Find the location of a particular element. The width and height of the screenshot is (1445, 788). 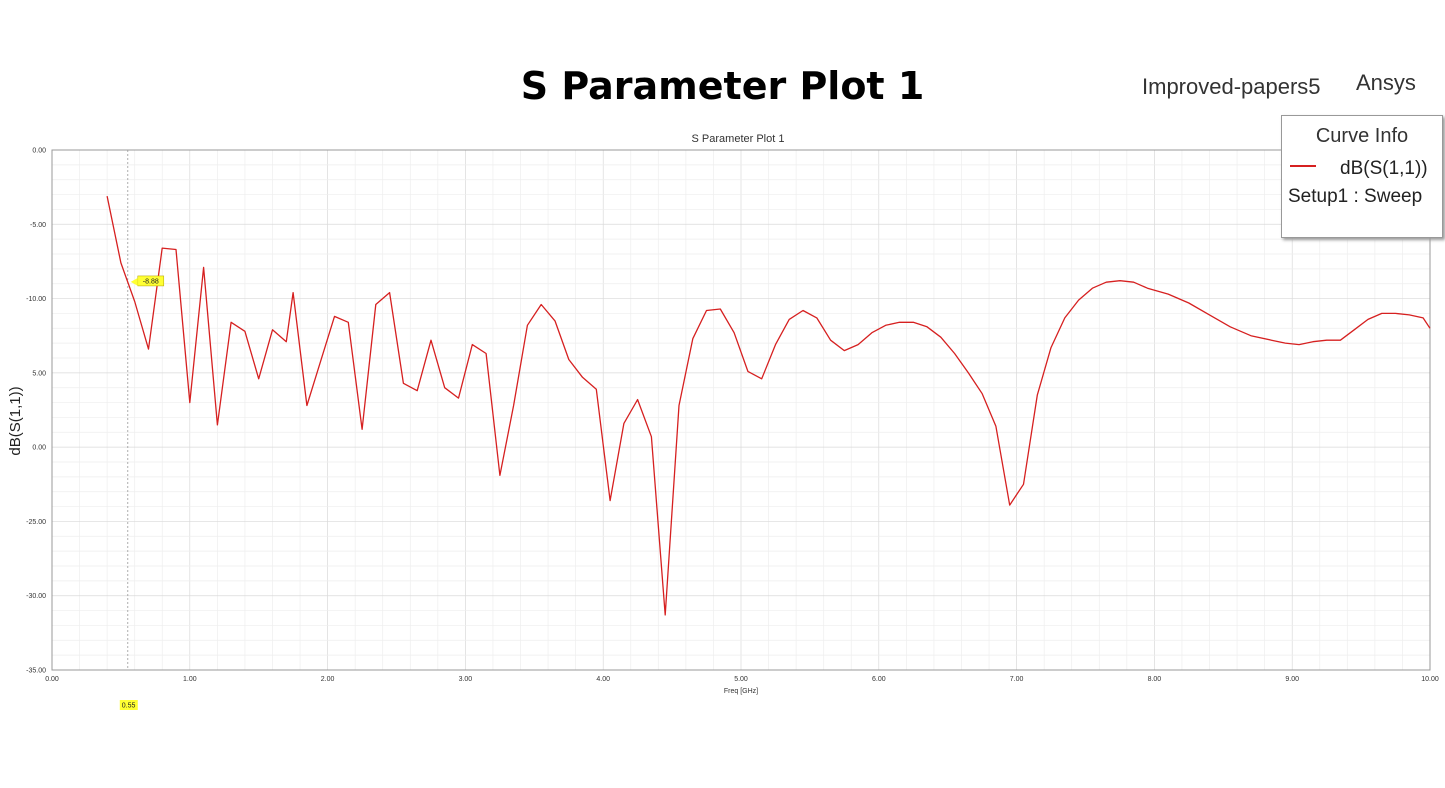

marker-pointer is located at coordinates (134, 281).